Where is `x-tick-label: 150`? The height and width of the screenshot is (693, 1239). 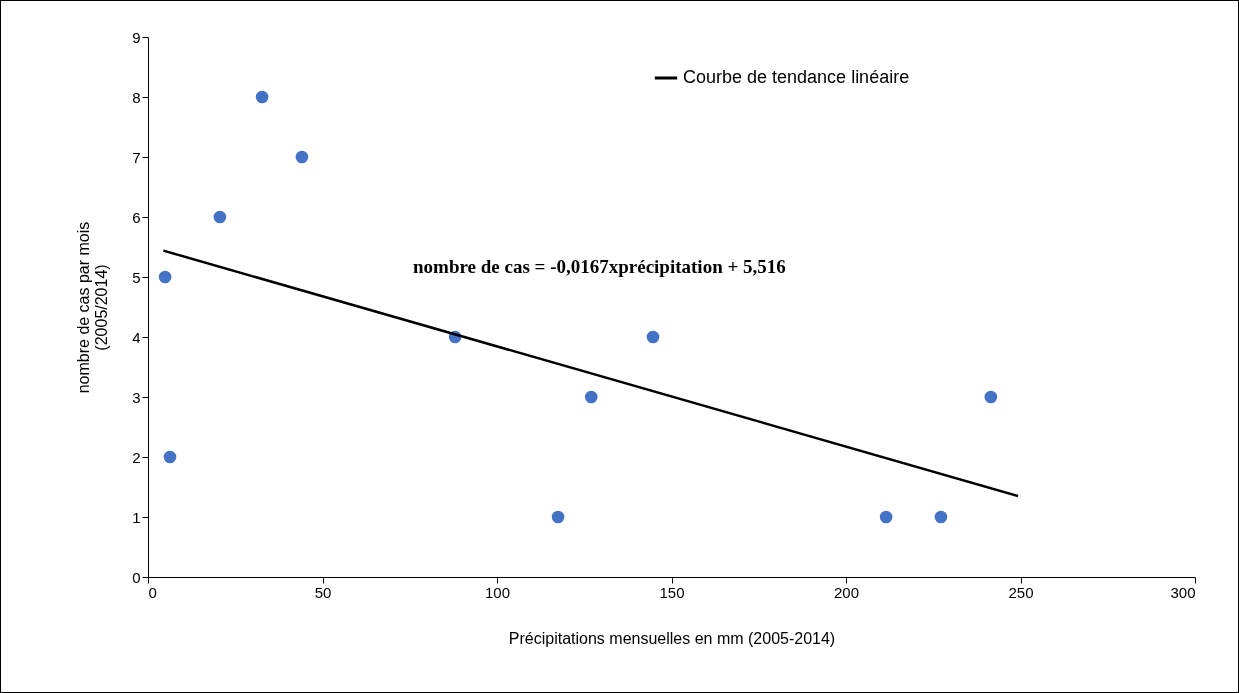 x-tick-label: 150 is located at coordinates (672, 592).